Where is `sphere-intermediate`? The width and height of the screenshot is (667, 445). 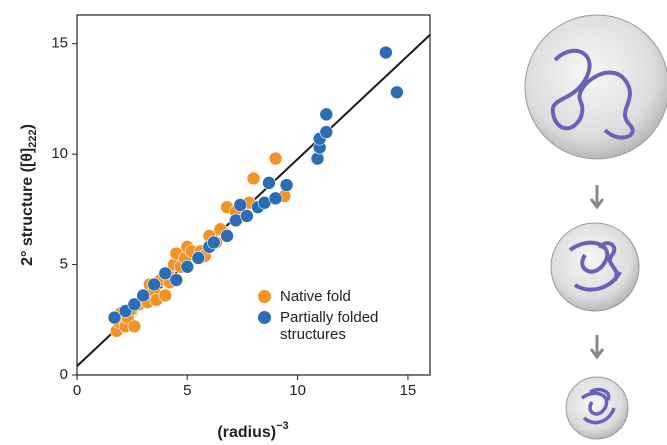 sphere-intermediate is located at coordinates (595, 267).